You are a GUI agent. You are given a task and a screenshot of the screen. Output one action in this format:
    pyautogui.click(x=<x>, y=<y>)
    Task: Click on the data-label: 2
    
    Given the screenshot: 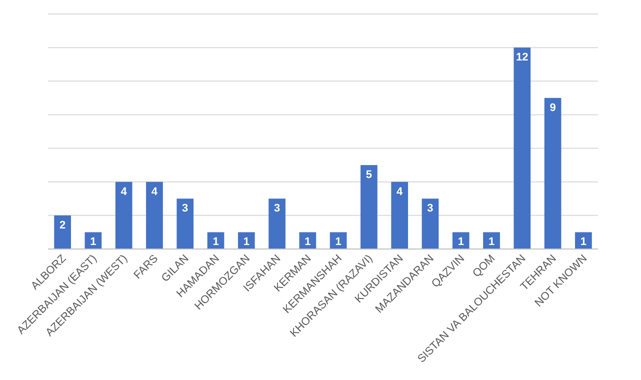 What is the action you would take?
    pyautogui.click(x=62, y=225)
    